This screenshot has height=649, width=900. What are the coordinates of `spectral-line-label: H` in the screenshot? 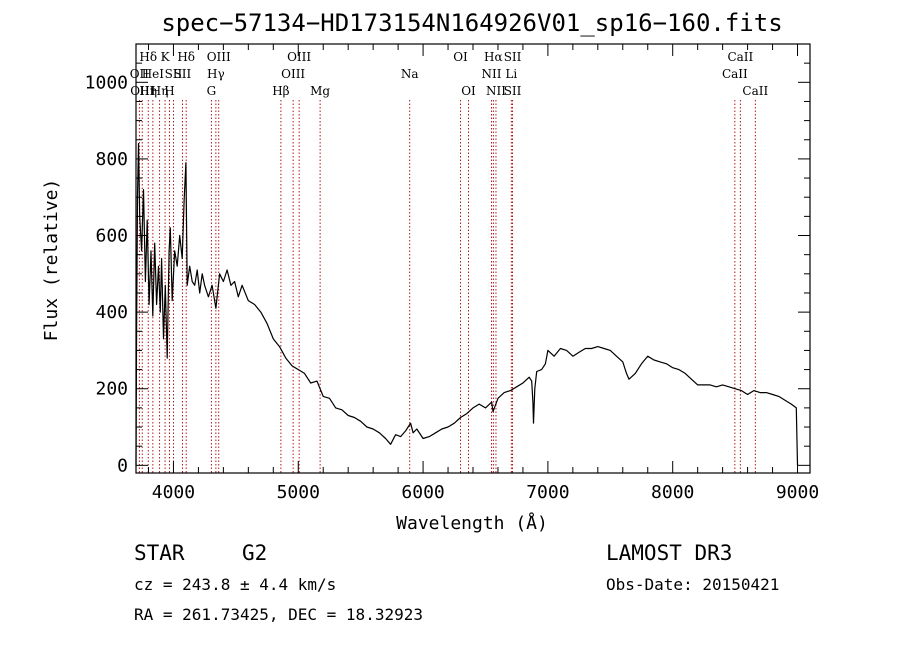 It's located at (169, 91).